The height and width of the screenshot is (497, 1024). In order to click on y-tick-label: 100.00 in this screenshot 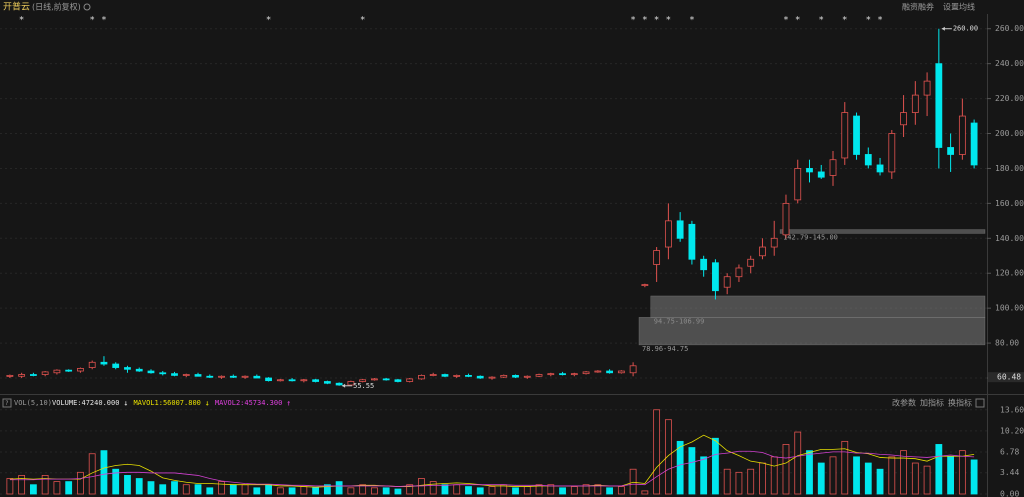, I will do `click(1009, 308)`.